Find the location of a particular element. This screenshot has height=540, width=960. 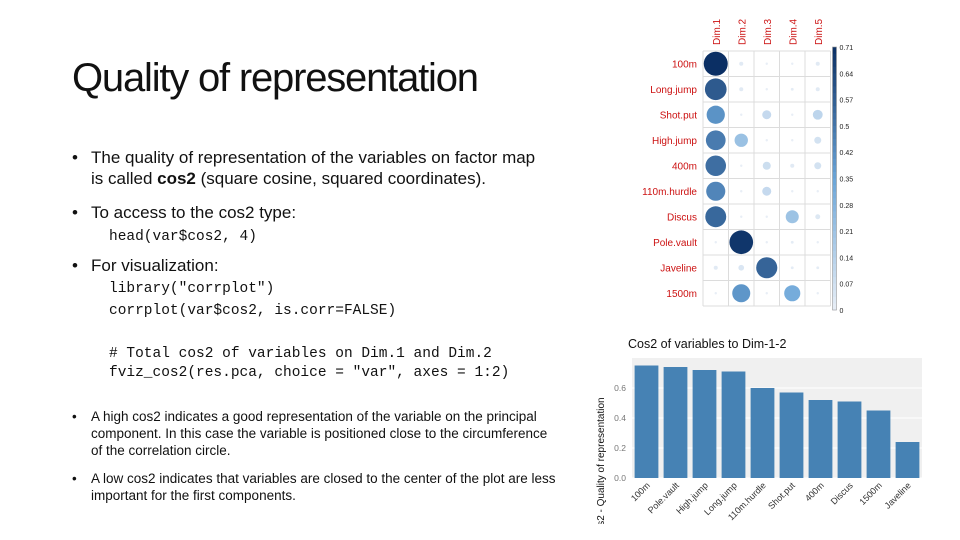

row-label: 400m is located at coordinates (684, 166).